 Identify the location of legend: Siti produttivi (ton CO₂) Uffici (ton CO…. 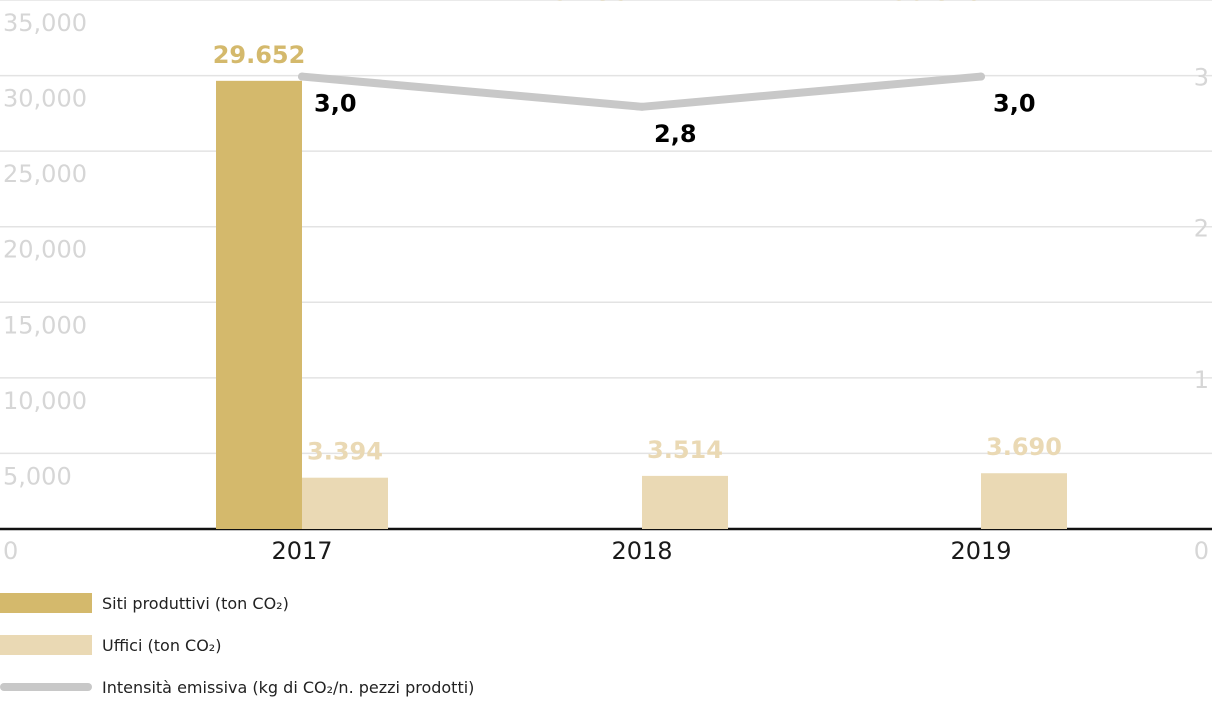
(237, 645).